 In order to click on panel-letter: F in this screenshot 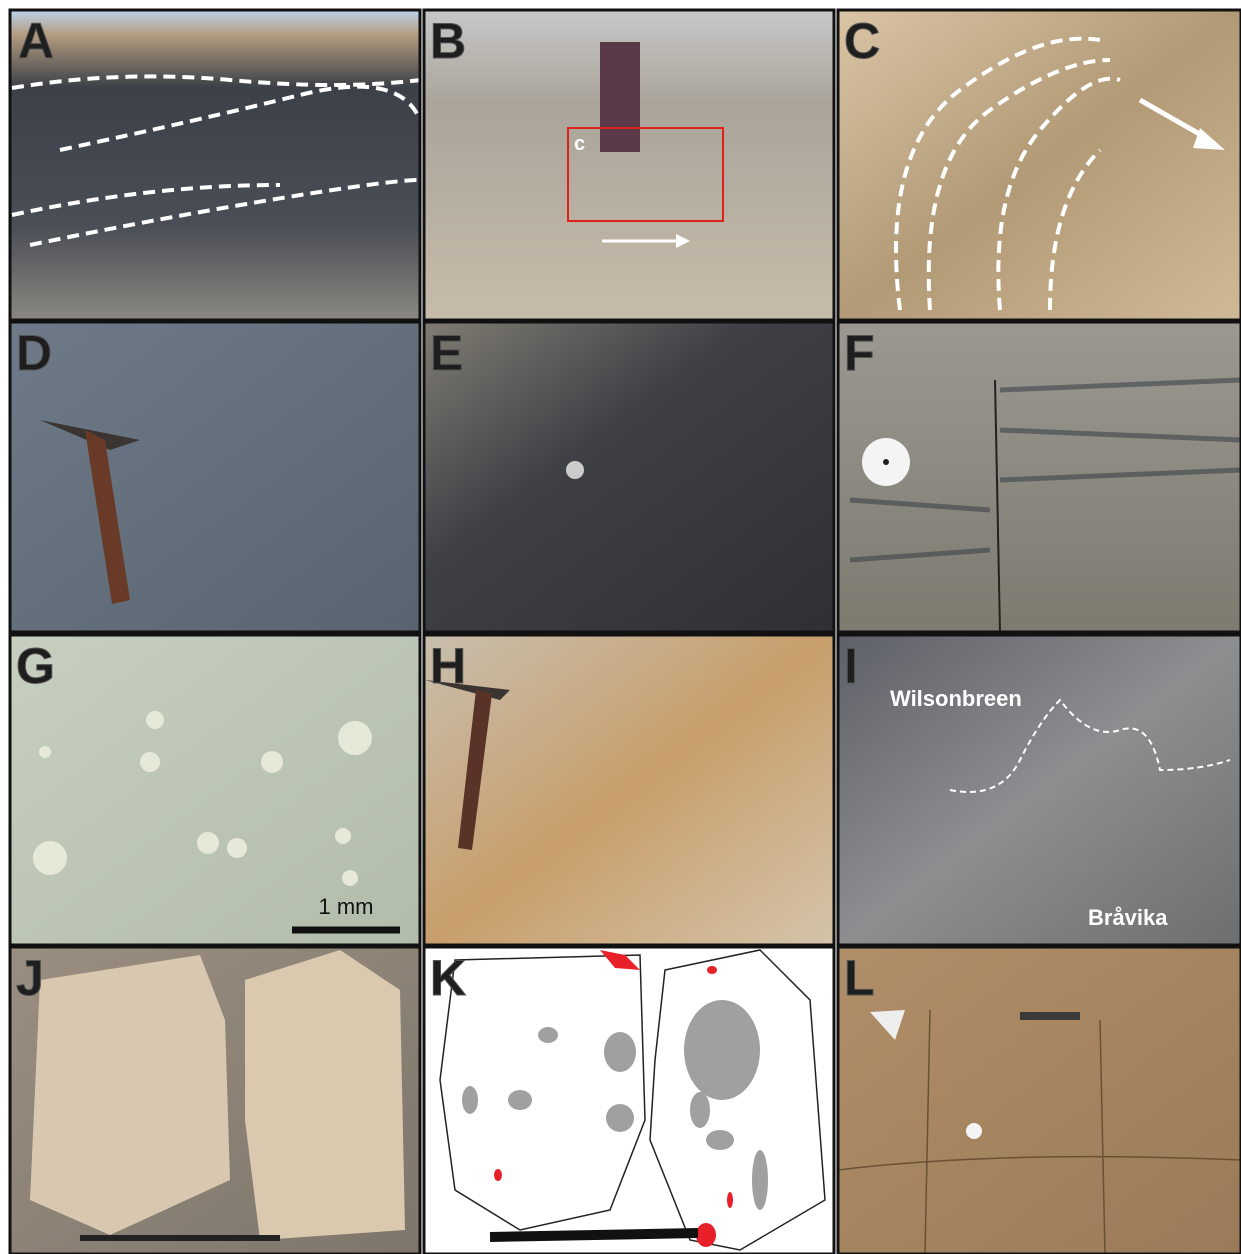, I will do `click(859, 353)`.